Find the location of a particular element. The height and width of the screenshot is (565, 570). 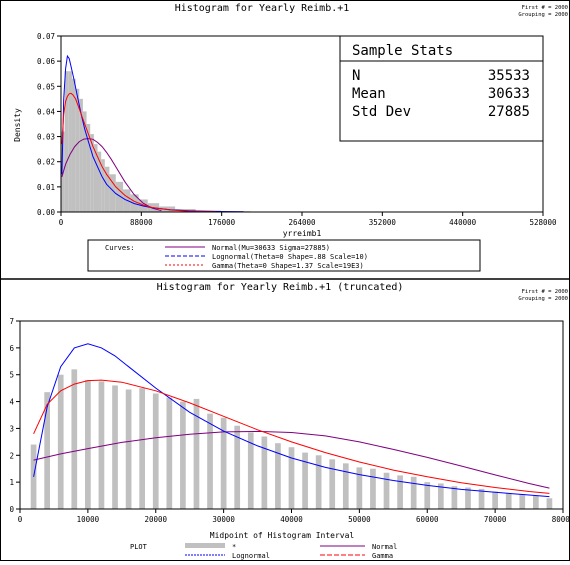

bottom-x-axis-label: Midpoint of Histogram Interval is located at coordinates (282, 535).